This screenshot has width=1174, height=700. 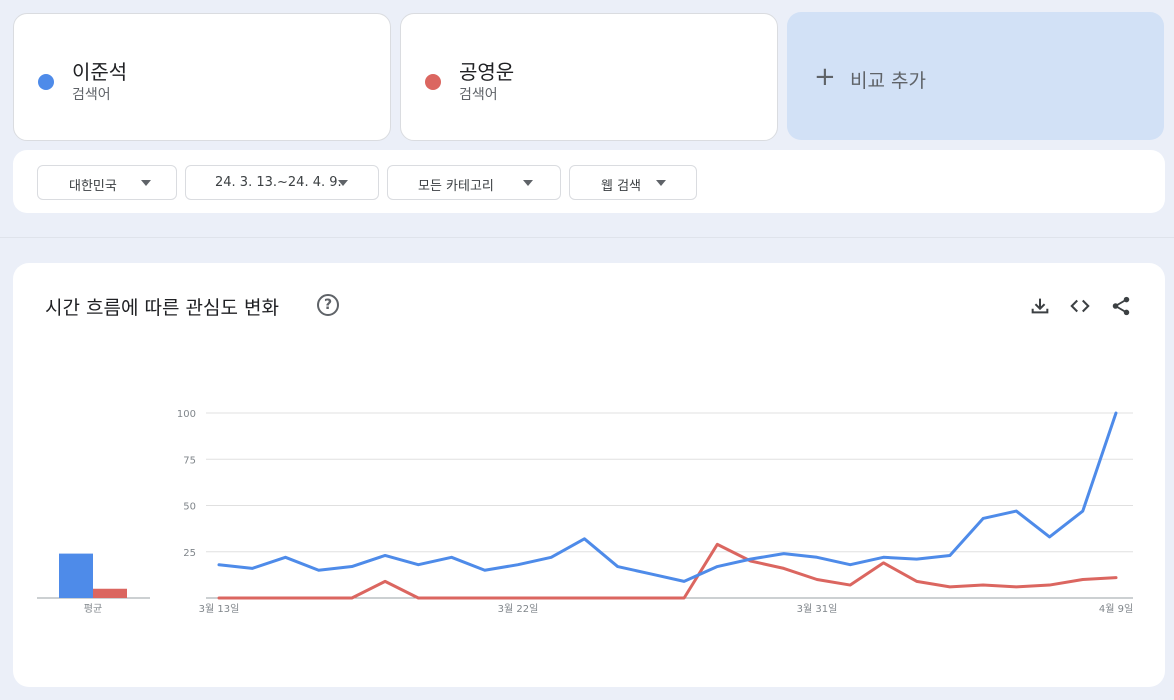 What do you see at coordinates (587, 237) in the screenshot?
I see `section-divider` at bounding box center [587, 237].